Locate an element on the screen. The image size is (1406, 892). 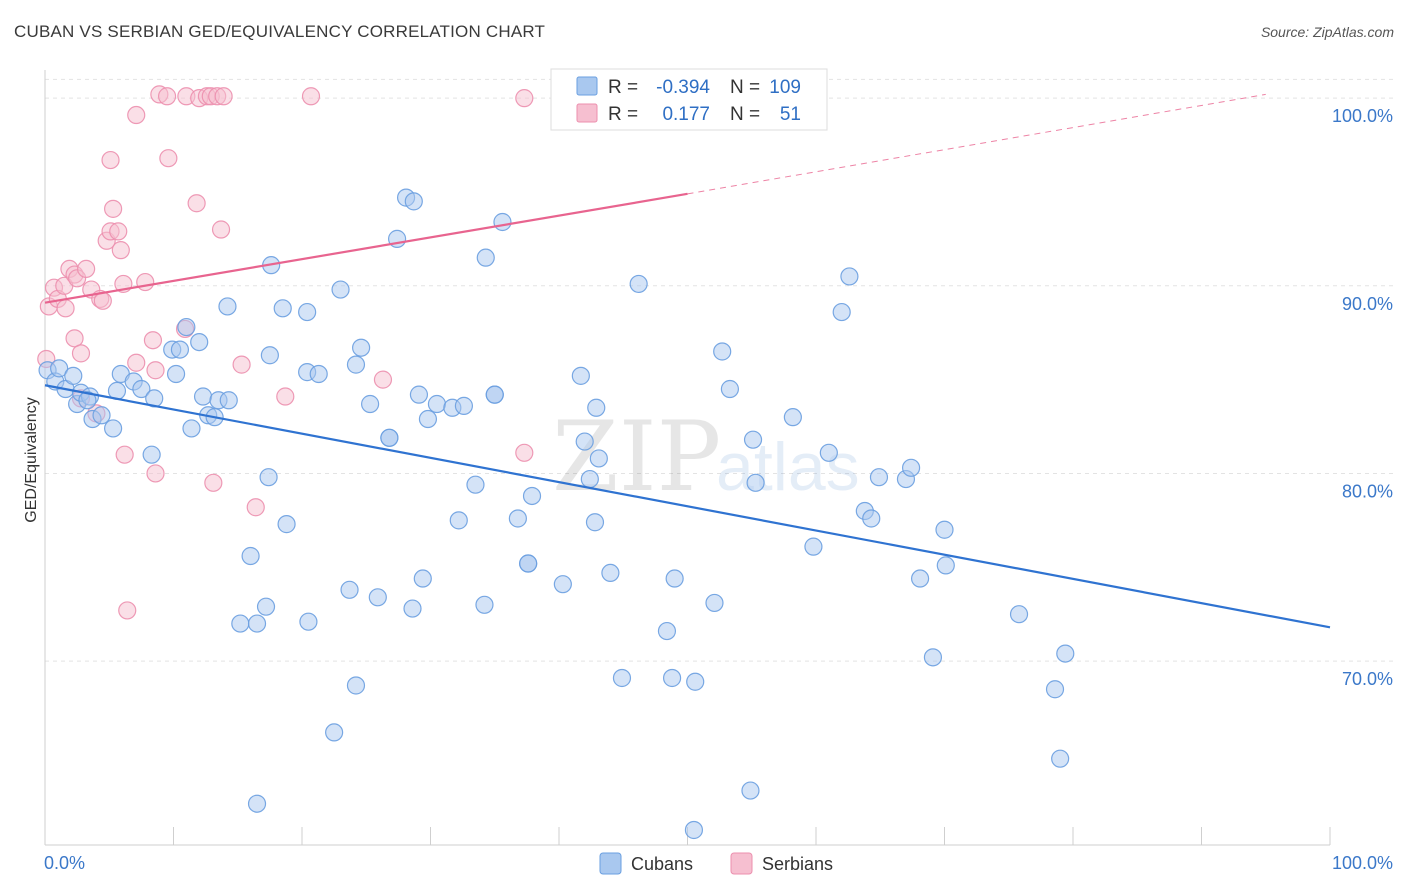
serbians-legend-swatch-border is located at coordinates (587, 113).